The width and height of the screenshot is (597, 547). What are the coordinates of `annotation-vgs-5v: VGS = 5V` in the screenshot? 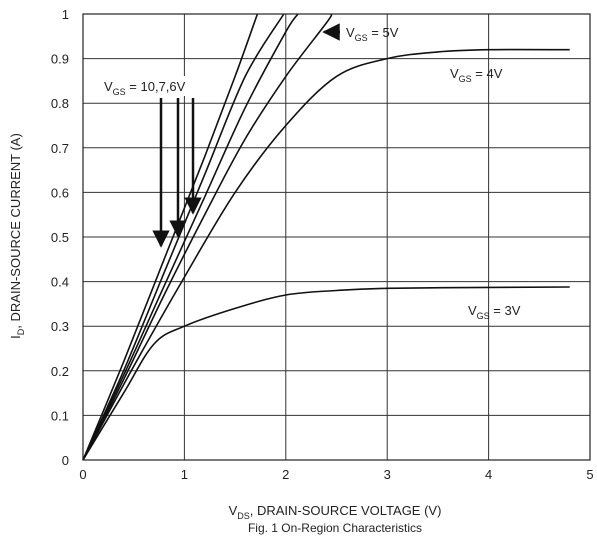 It's located at (360, 33).